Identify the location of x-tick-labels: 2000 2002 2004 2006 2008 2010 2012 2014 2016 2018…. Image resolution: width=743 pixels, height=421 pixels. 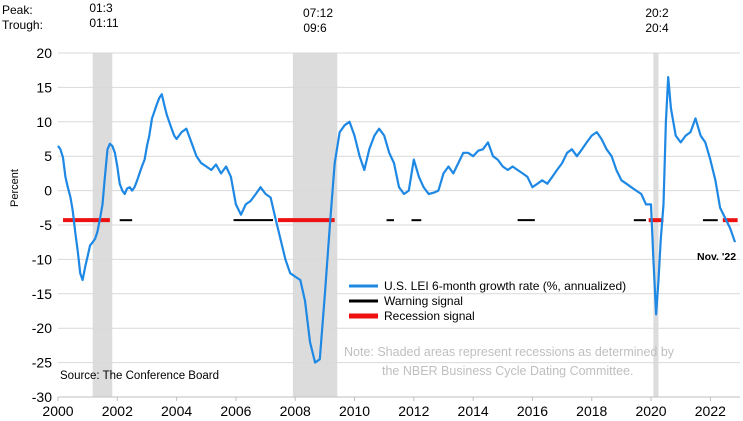
(384, 408).